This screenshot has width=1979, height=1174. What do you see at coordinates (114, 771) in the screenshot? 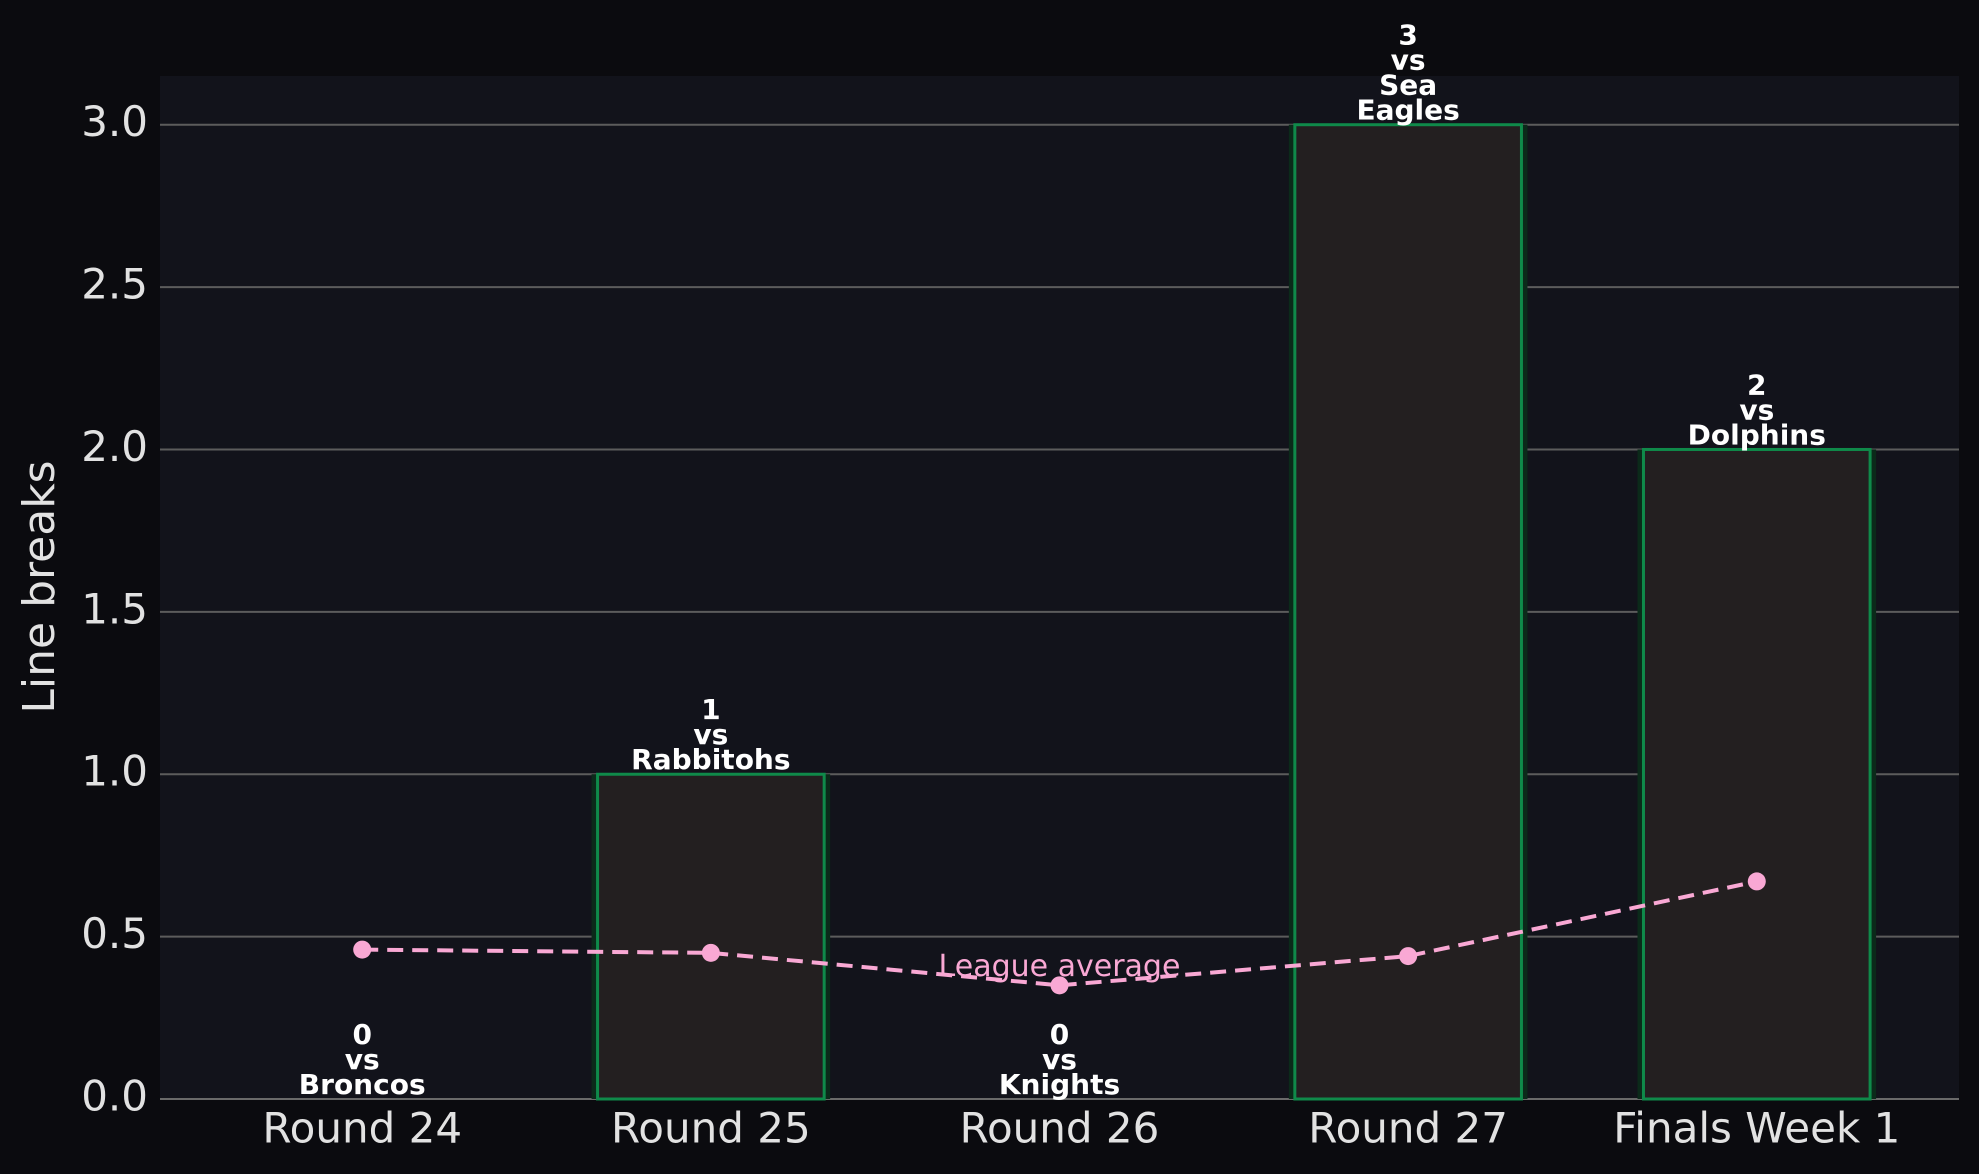
I see `y-tick-label: 1.0` at bounding box center [114, 771].